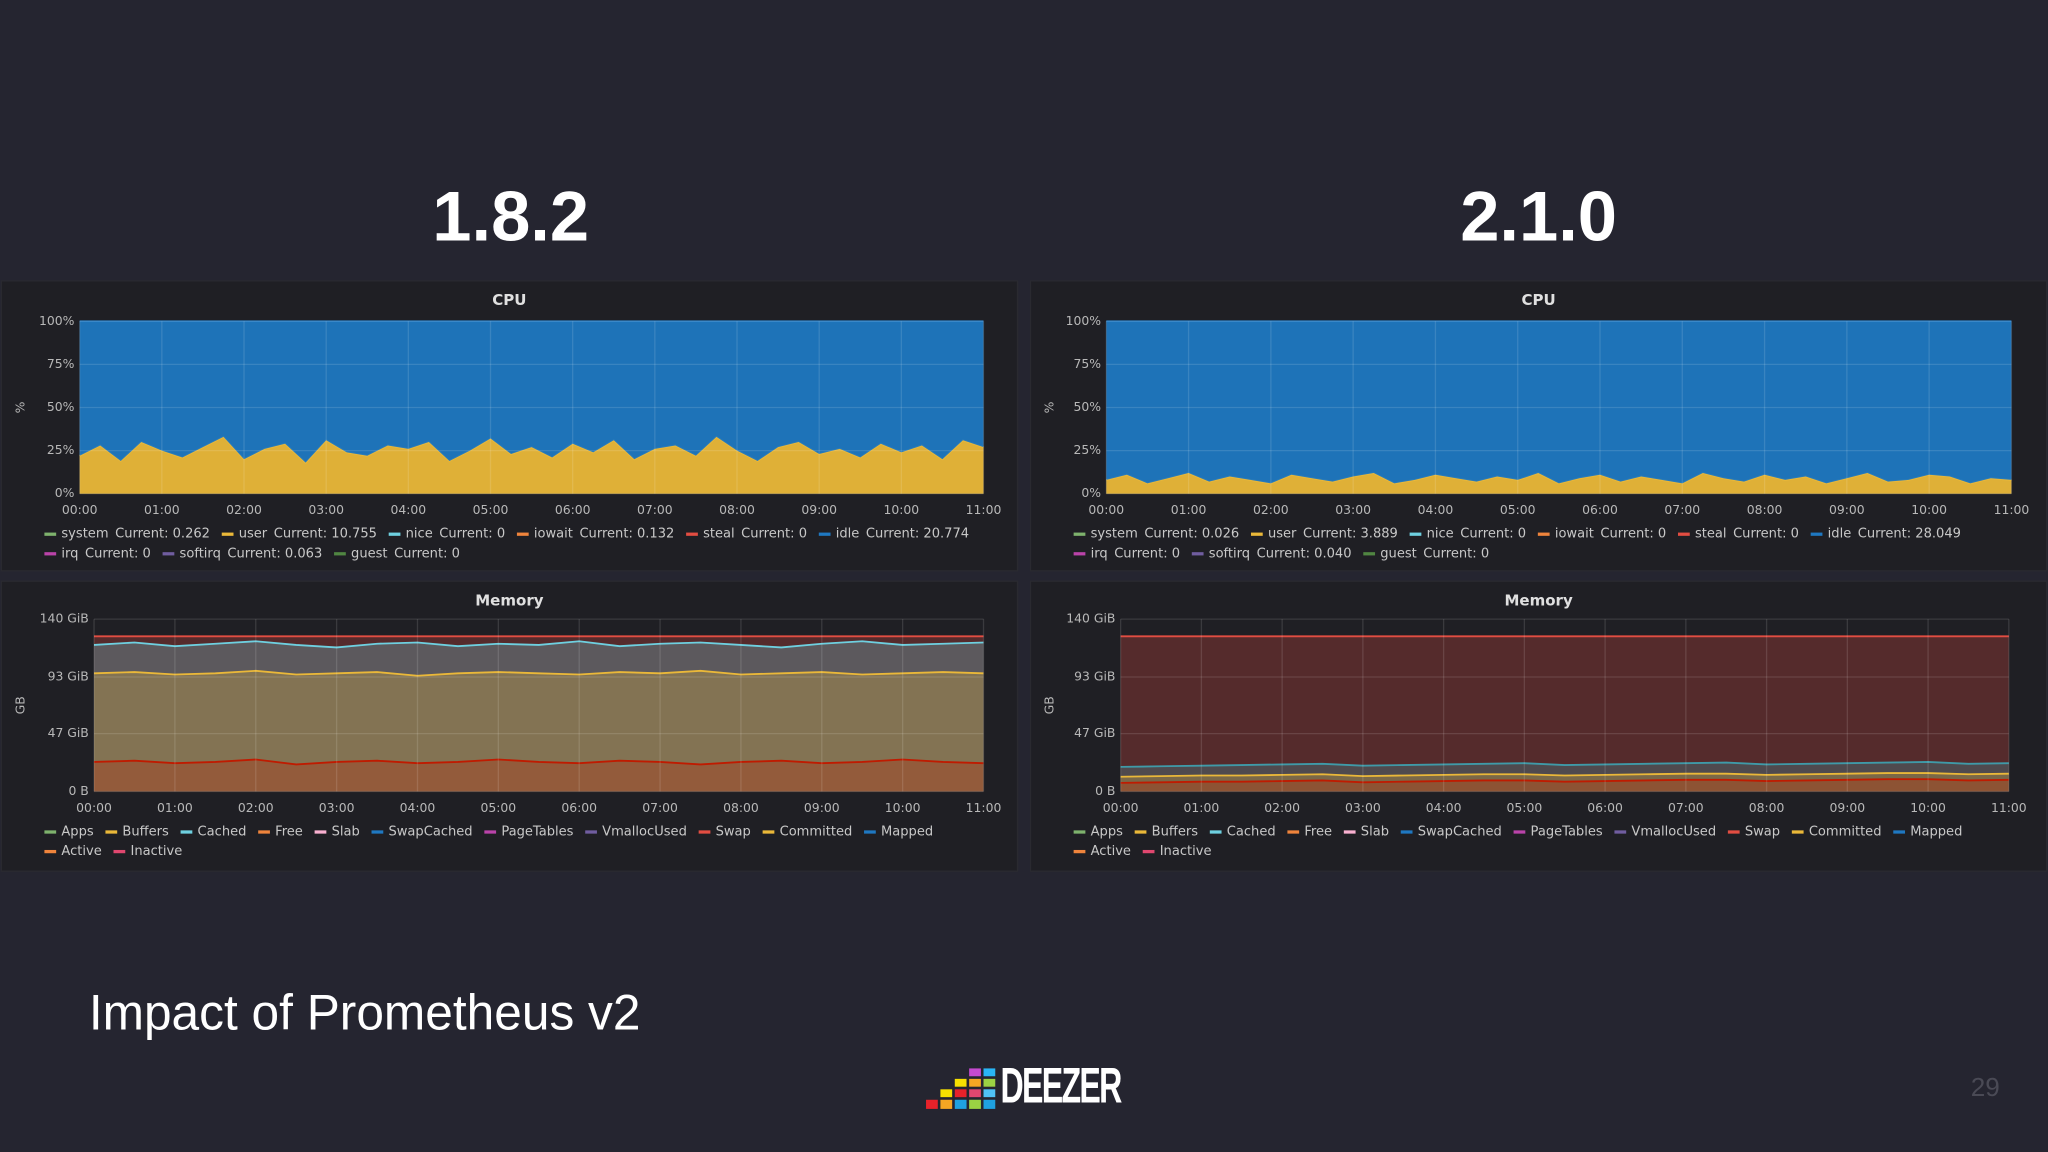 This screenshot has width=2048, height=1152. I want to click on x-tick-label: 03:00, so click(1353, 509).